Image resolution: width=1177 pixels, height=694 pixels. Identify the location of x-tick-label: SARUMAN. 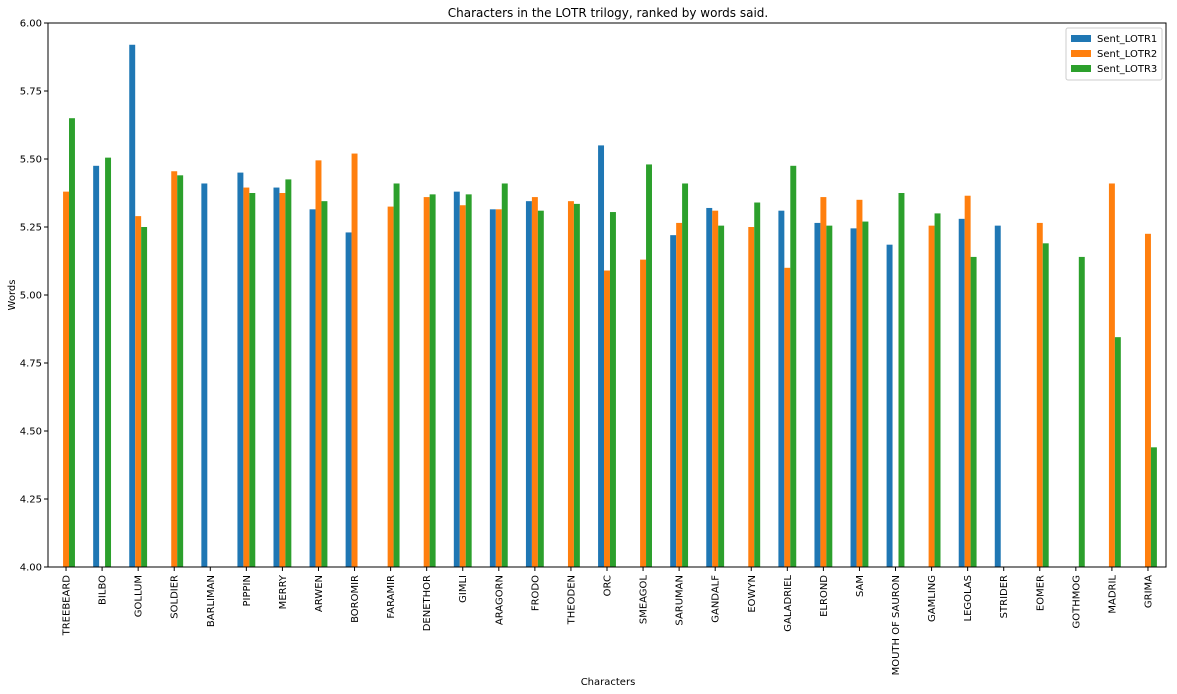
(680, 600).